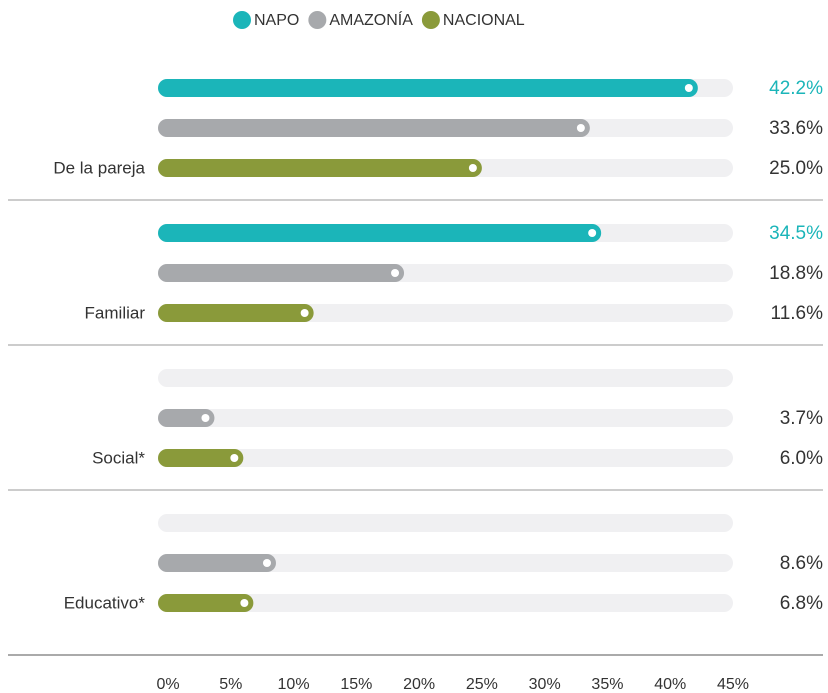 This screenshot has width=828, height=693. Describe the element at coordinates (801, 418) in the screenshot. I see `value-label: 3.7%` at that location.